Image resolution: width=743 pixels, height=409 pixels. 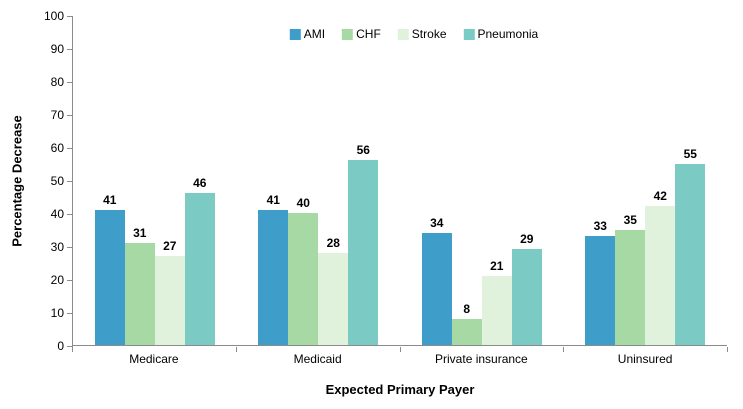 I want to click on bar-value-label: 21, so click(x=497, y=265).